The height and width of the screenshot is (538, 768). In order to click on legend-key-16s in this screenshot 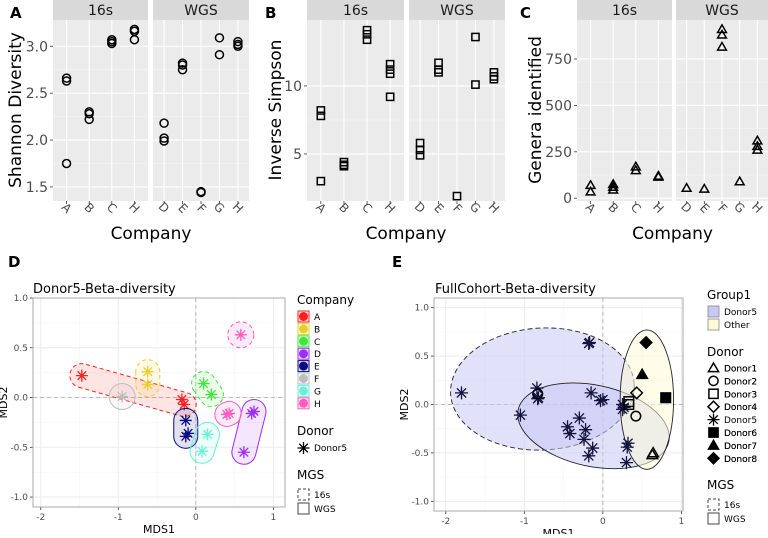, I will do `click(713, 504)`.